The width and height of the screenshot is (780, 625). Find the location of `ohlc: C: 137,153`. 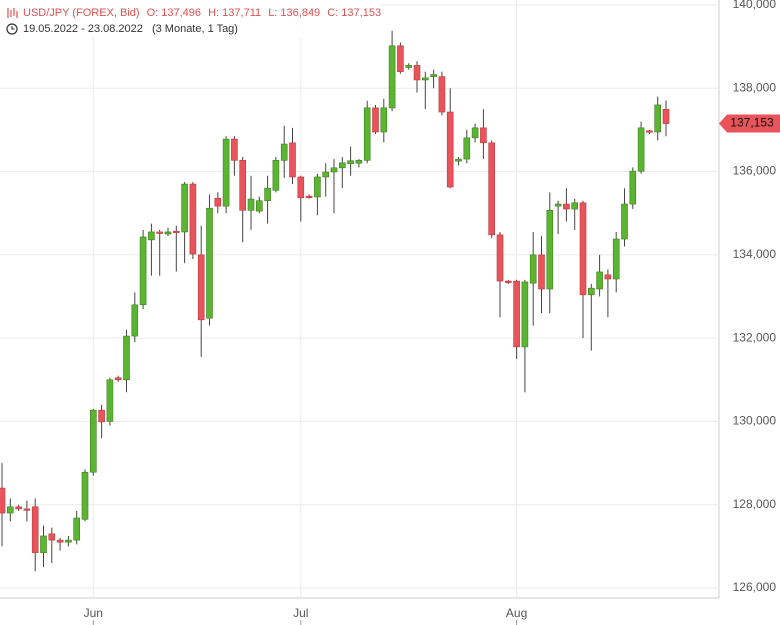

ohlc: C: 137,153 is located at coordinates (354, 13).